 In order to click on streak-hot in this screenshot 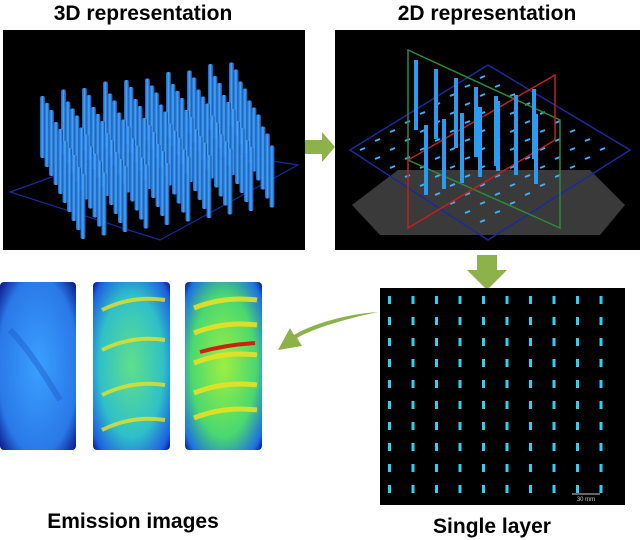, I will do `click(227, 347)`.